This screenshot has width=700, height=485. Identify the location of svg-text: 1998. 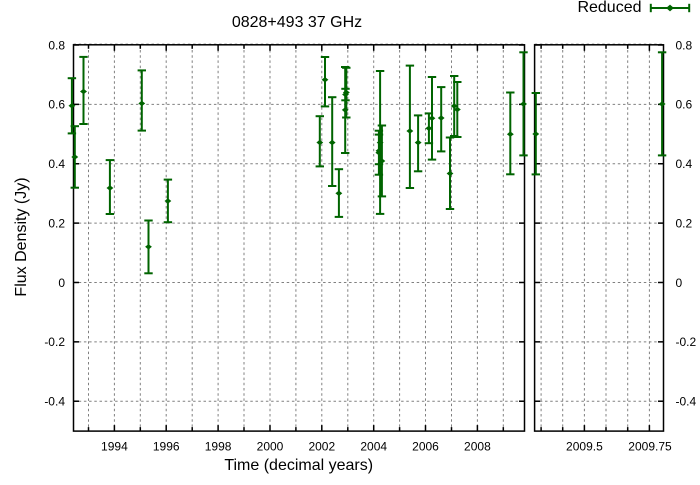
(218, 446).